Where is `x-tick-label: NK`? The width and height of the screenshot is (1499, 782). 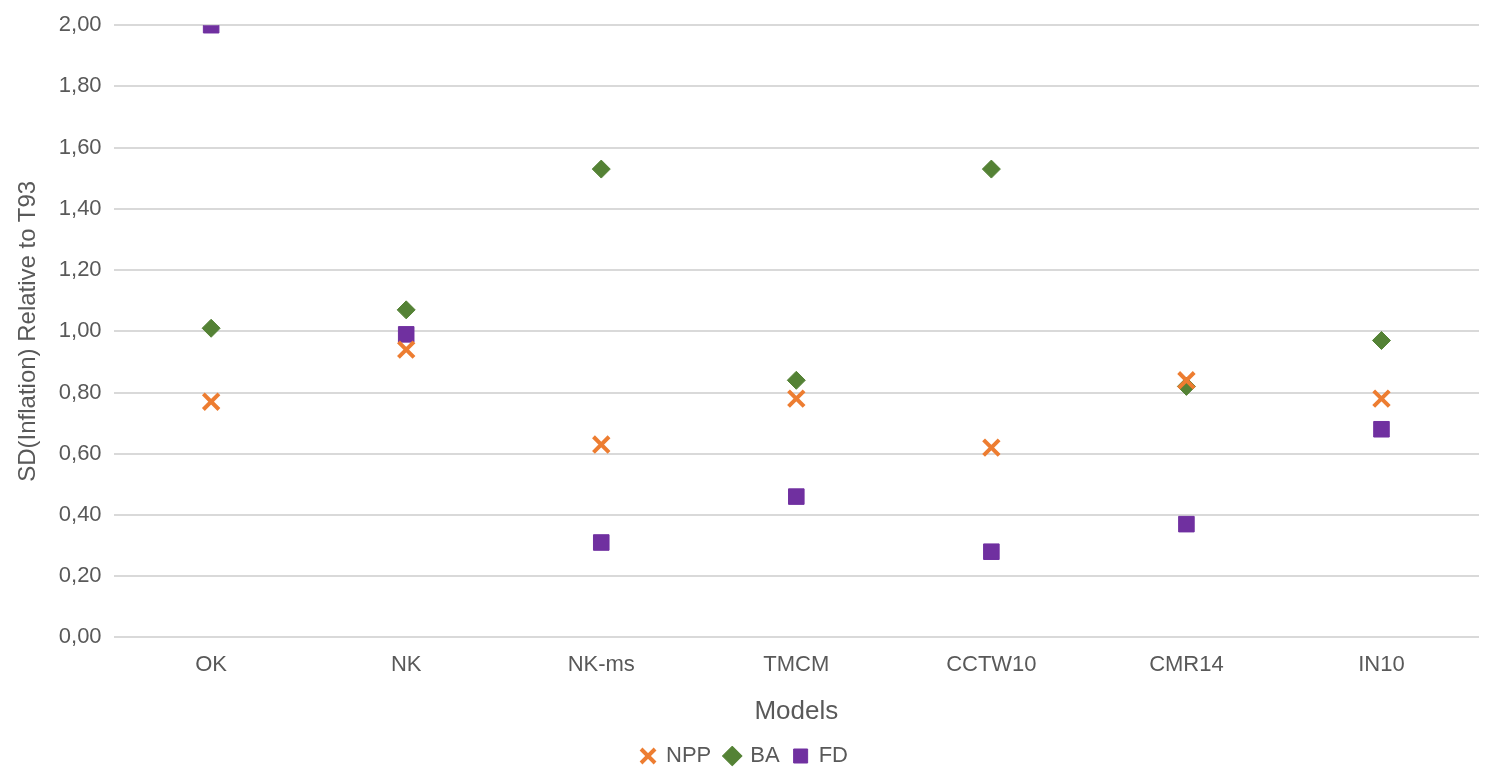
x-tick-label: NK is located at coordinates (406, 663).